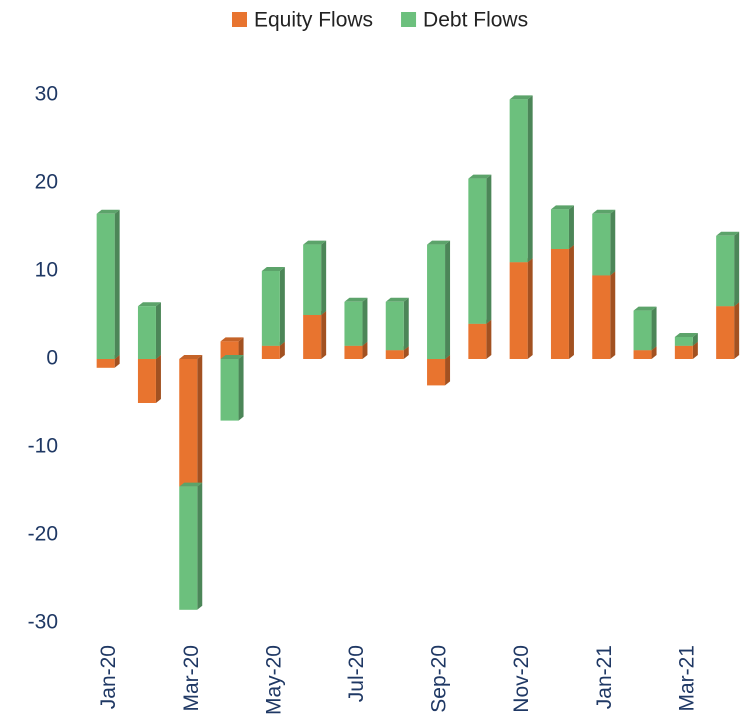 This screenshot has width=743, height=720. I want to click on y-tick-label: 0, so click(52, 358).